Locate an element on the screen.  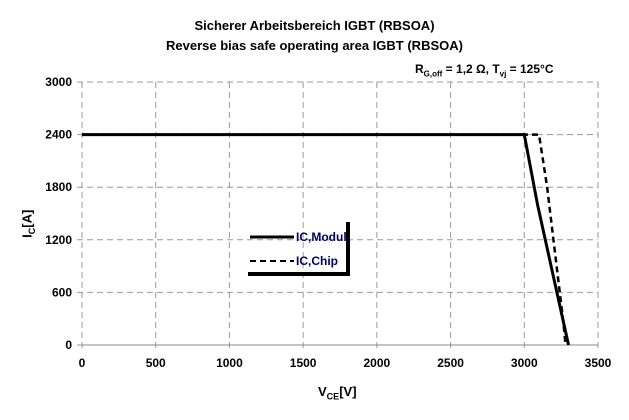
x-axis-label: VCE[V] is located at coordinates (337, 393).